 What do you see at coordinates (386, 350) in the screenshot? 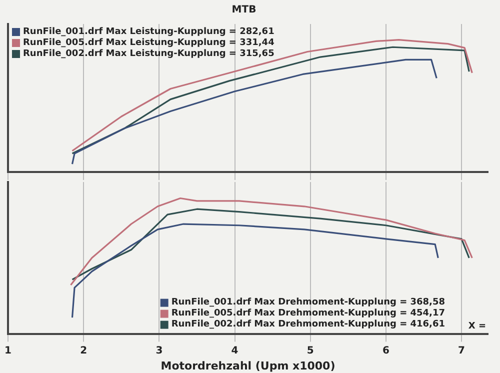
I see `x-tick-label: 6` at bounding box center [386, 350].